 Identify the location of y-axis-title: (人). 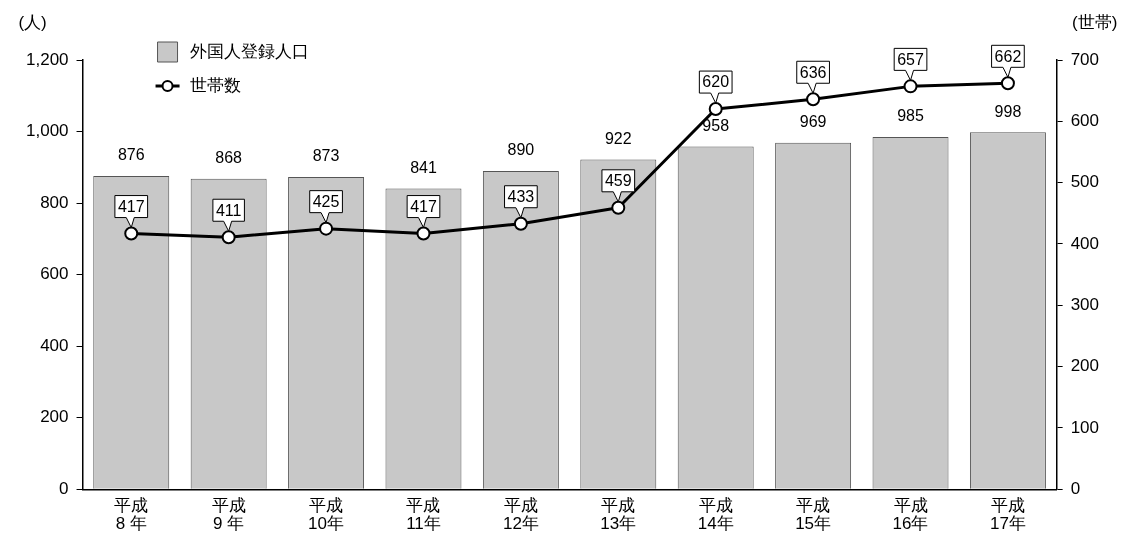
(32, 23).